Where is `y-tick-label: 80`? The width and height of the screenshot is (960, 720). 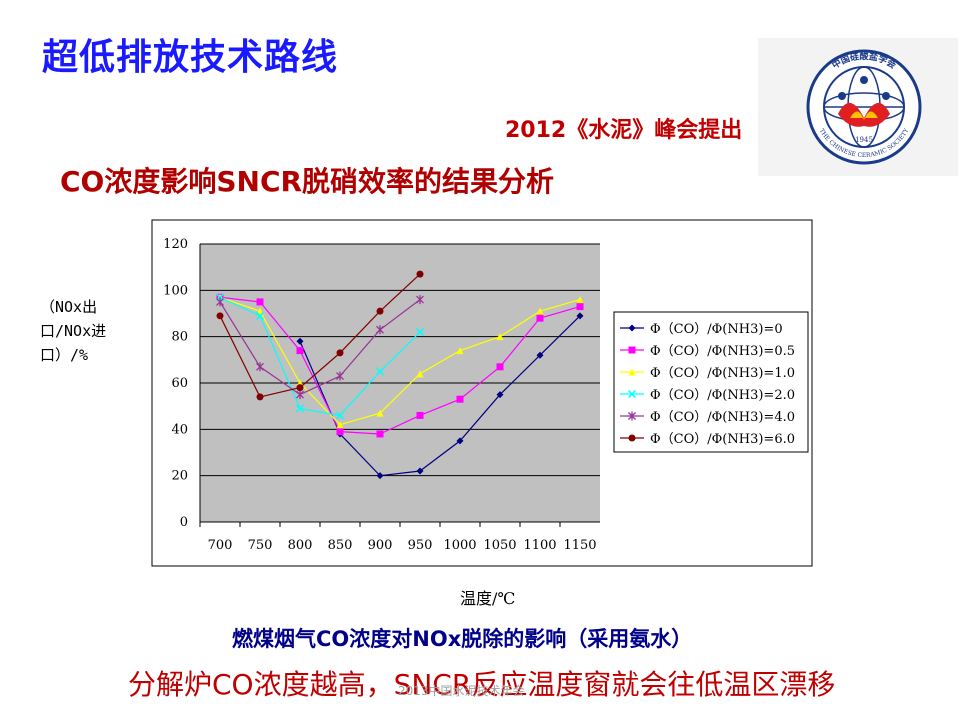 y-tick-label: 80 is located at coordinates (179, 337).